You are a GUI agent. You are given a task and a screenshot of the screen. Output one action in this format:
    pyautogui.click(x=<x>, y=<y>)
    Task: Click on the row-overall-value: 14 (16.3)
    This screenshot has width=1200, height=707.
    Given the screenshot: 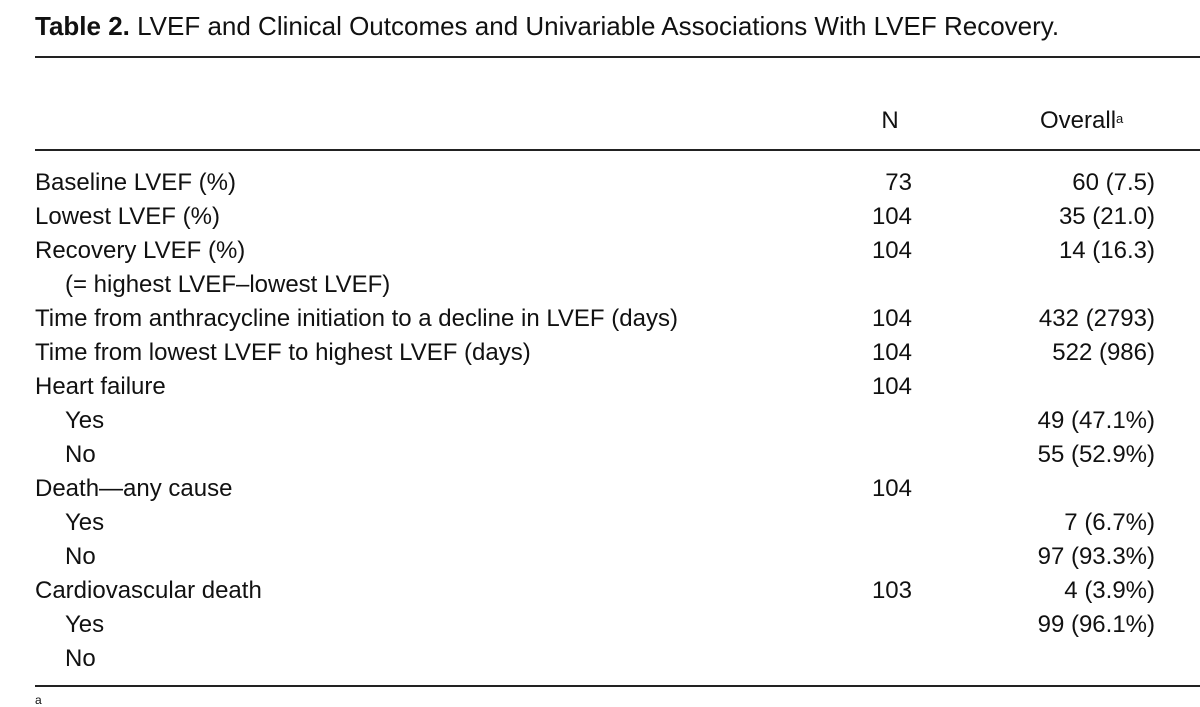 What is the action you would take?
    pyautogui.click(x=1106, y=250)
    